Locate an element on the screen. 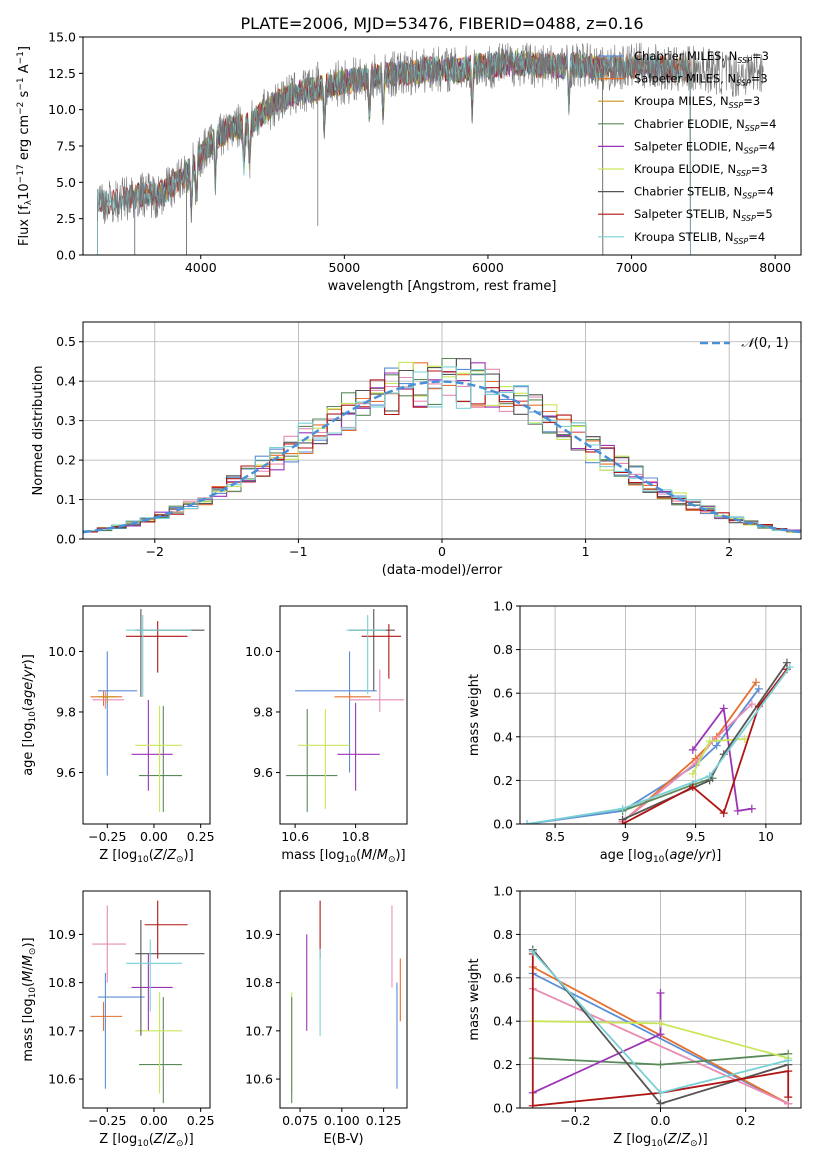  x-tick-label: 5000 is located at coordinates (344, 267).